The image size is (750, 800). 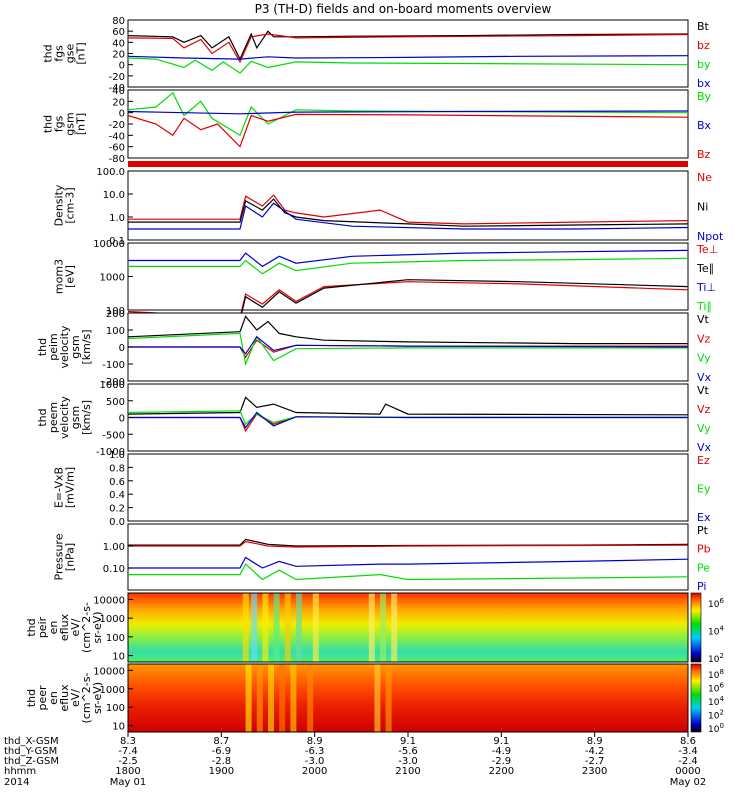 I want to click on y-tick-label: 80, so click(x=118, y=21).